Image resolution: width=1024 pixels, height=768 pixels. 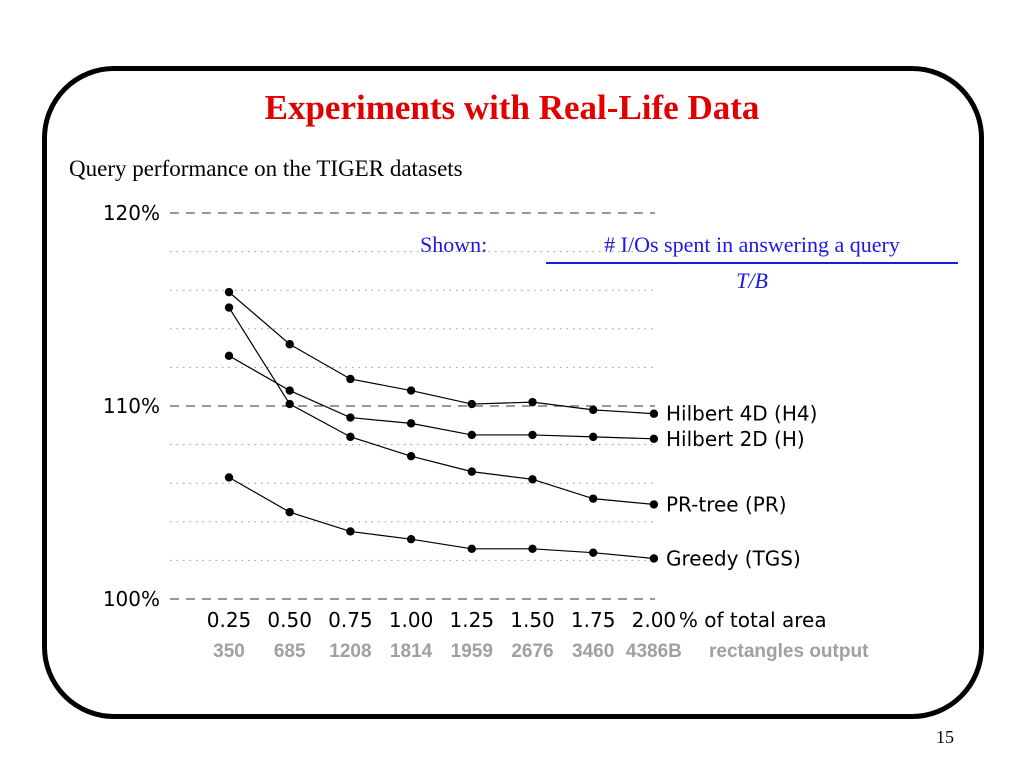 I want to click on y-tick-label: 120%, so click(x=131, y=213).